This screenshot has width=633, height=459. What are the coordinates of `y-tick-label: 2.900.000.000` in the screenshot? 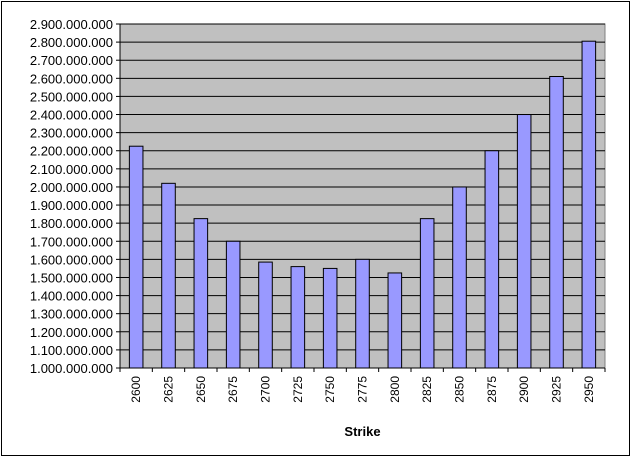 It's located at (71, 24).